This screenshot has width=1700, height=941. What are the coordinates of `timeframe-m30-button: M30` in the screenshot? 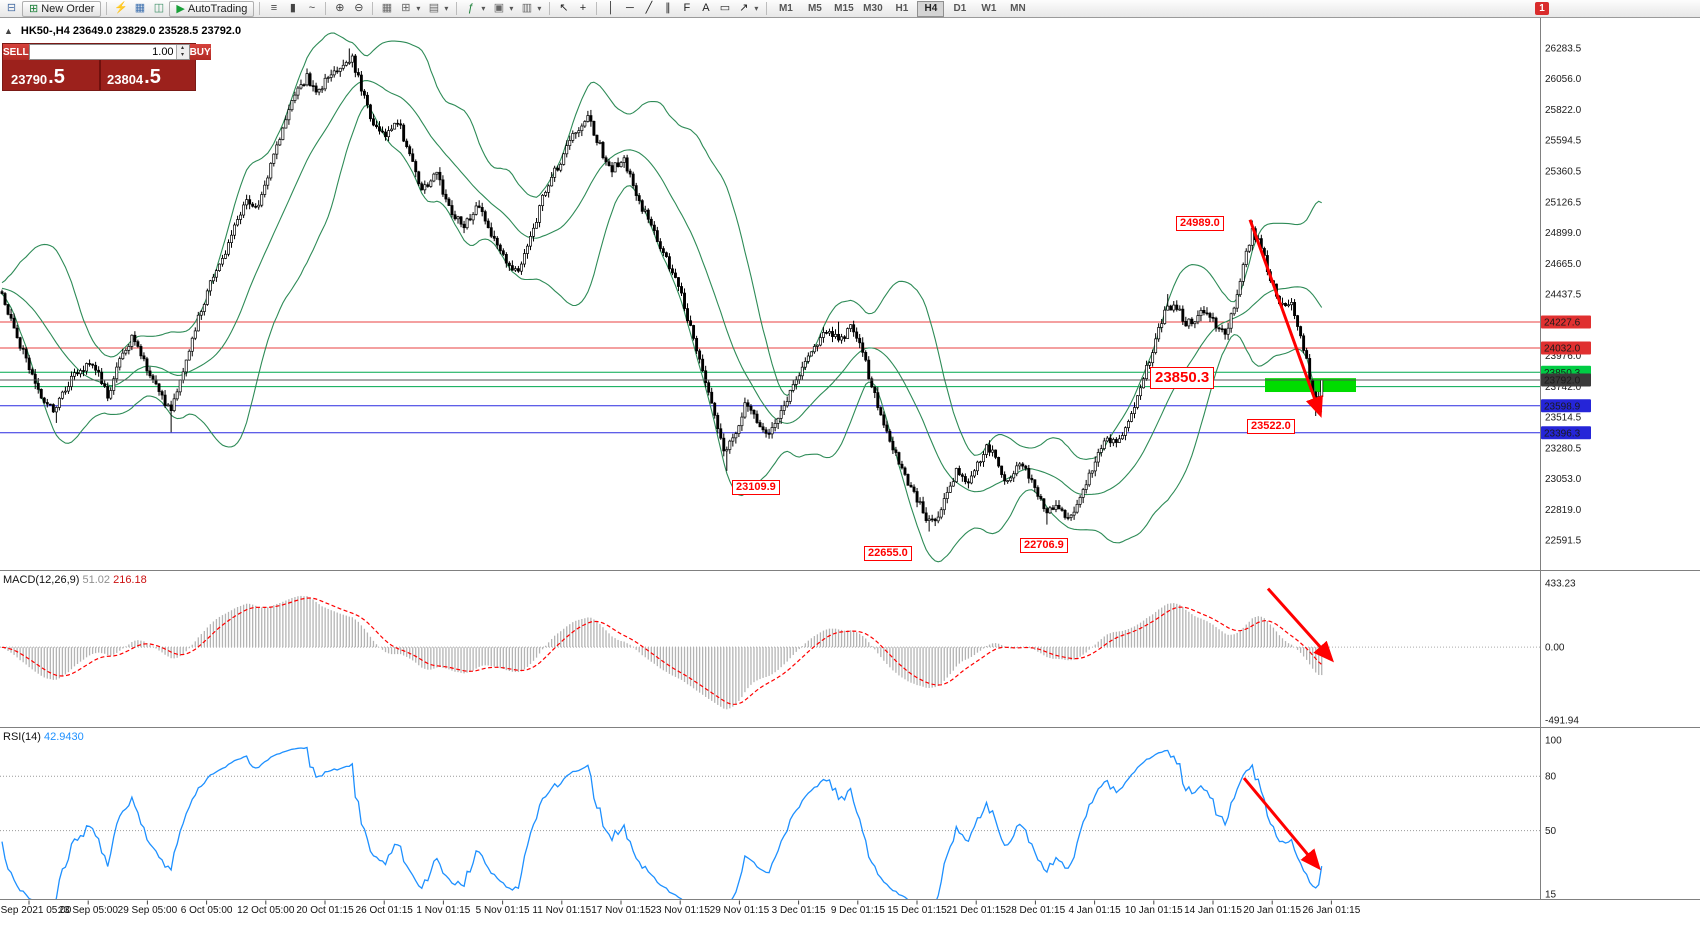 It's located at (873, 8).